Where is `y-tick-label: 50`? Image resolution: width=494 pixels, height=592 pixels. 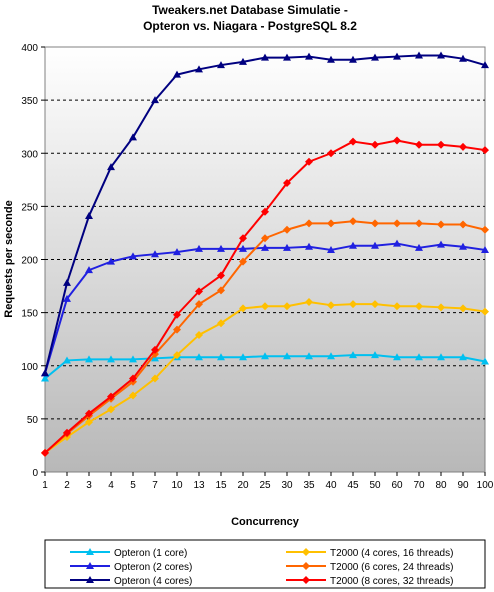 y-tick-label: 50 is located at coordinates (33, 420).